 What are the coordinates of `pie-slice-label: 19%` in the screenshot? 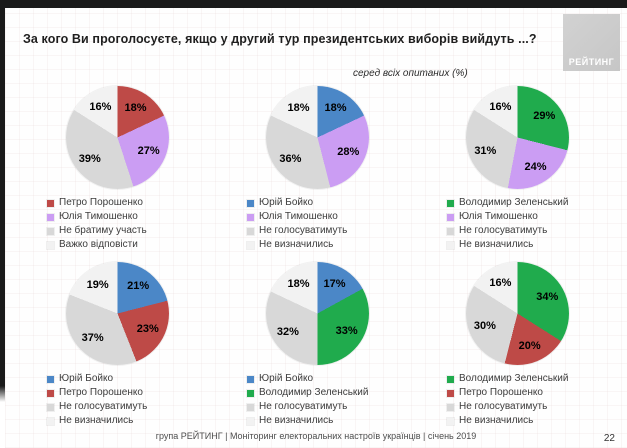 It's located at (97, 284).